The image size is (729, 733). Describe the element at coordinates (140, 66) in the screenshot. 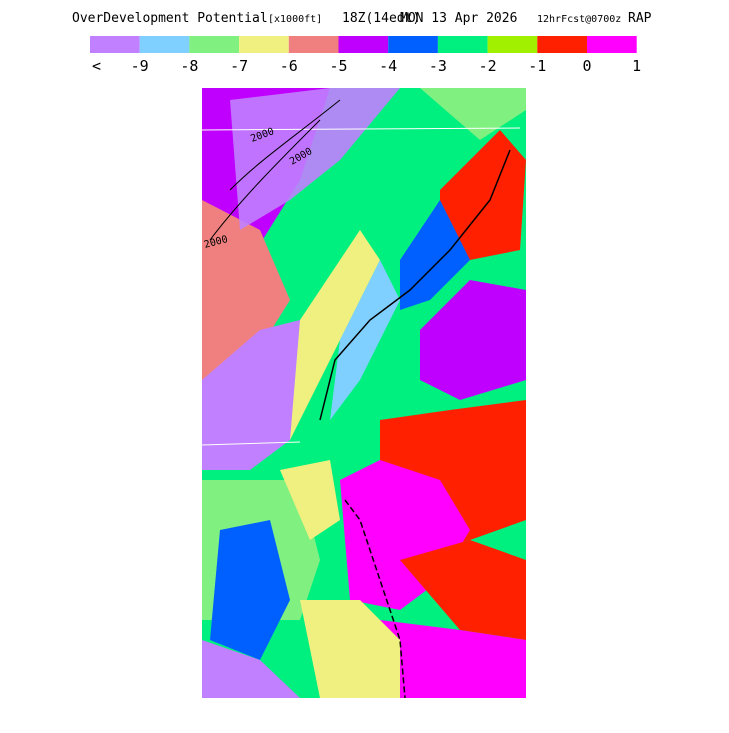

I see `legend-label: -9` at that location.